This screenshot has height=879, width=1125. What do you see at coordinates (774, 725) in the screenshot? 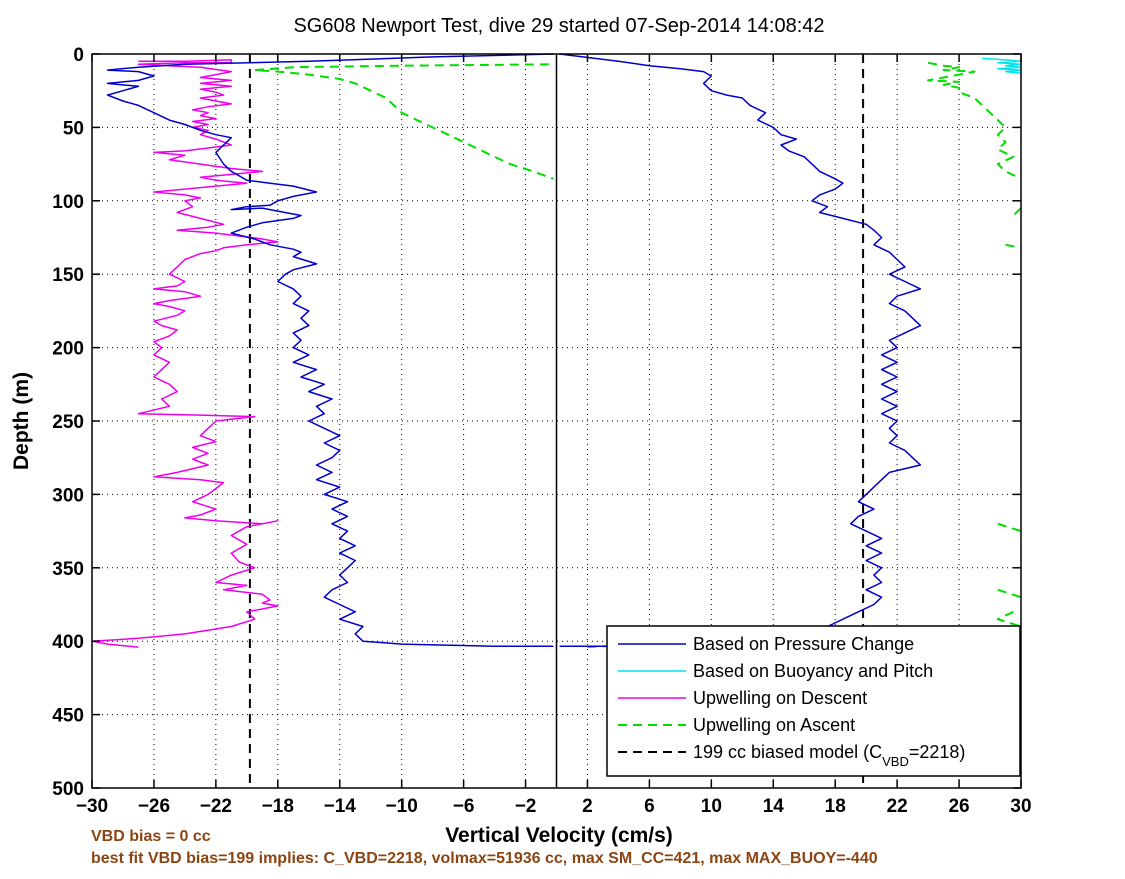
I see `legend-label-3: Upwelling on Ascent` at bounding box center [774, 725].